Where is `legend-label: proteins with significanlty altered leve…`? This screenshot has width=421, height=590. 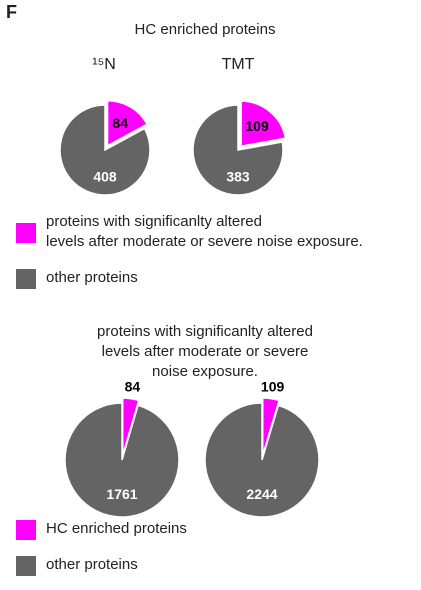
legend-label: proteins with significanlty altered leve… is located at coordinates (204, 231).